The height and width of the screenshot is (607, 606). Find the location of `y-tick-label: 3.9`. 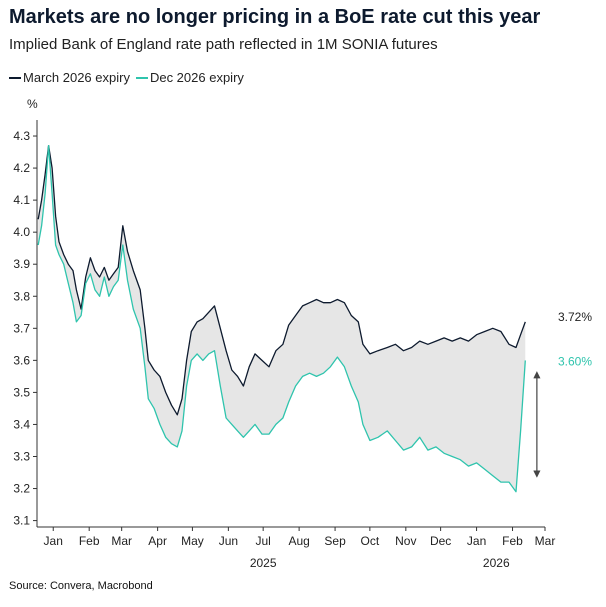

y-tick-label: 3.9 is located at coordinates (21, 264).